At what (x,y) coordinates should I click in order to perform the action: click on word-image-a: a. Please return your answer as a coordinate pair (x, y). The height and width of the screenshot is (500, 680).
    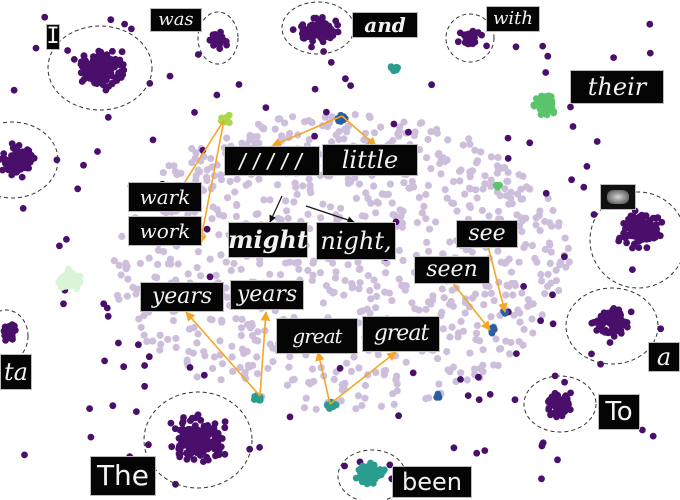
    Looking at the image, I should click on (664, 357).